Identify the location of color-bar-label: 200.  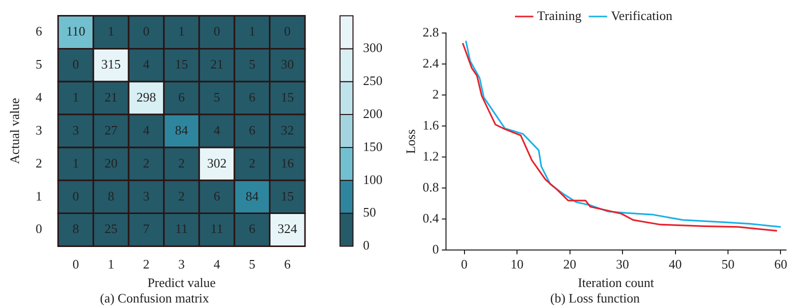
(372, 113).